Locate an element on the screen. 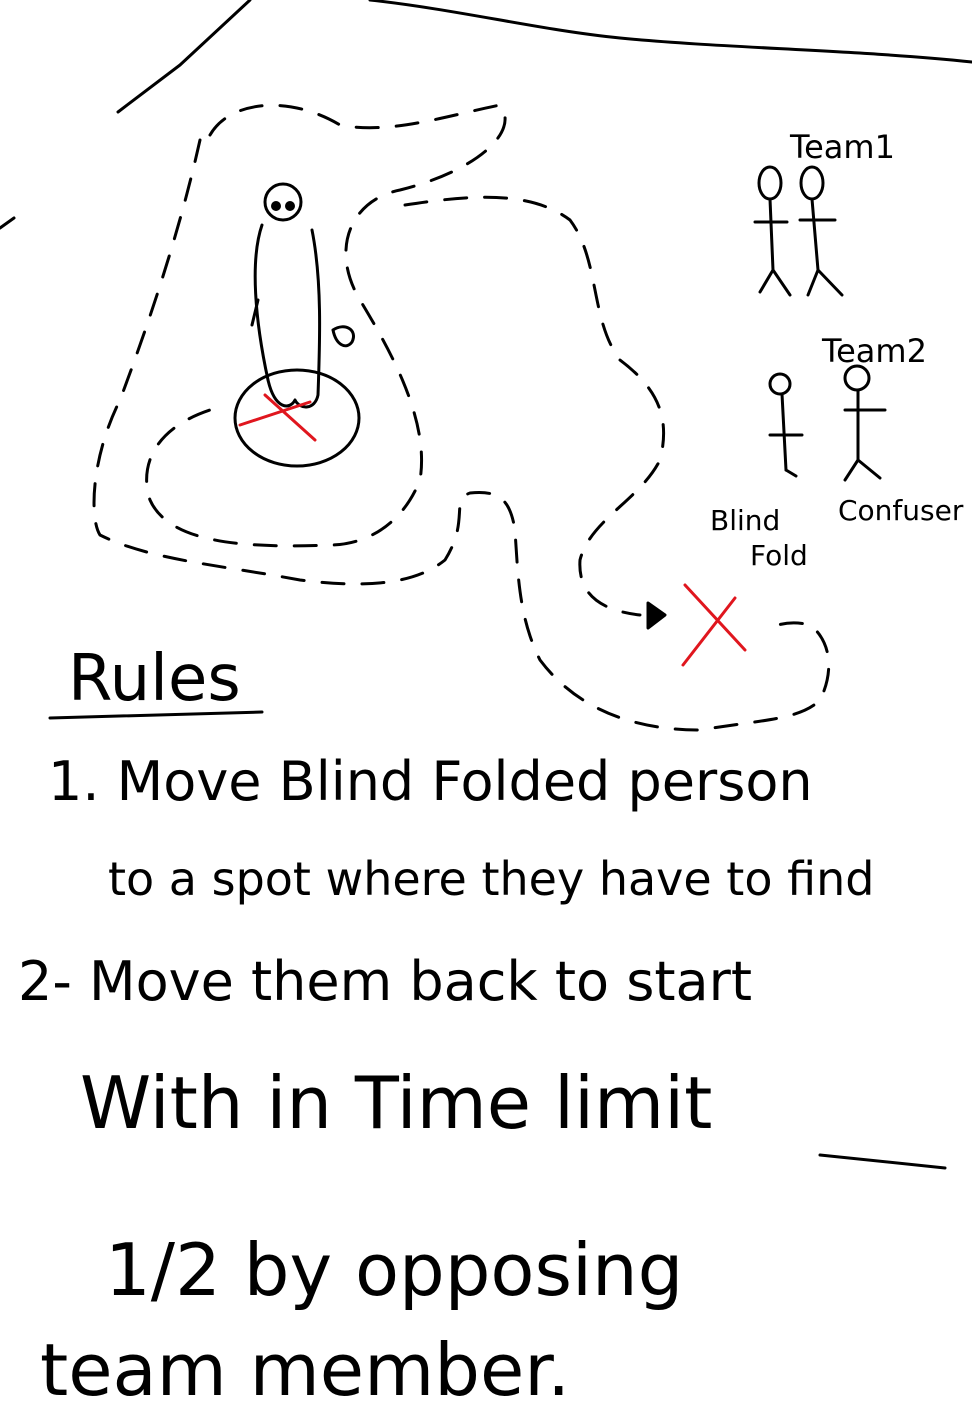  dashed-maze-inner is located at coordinates (534, 406).